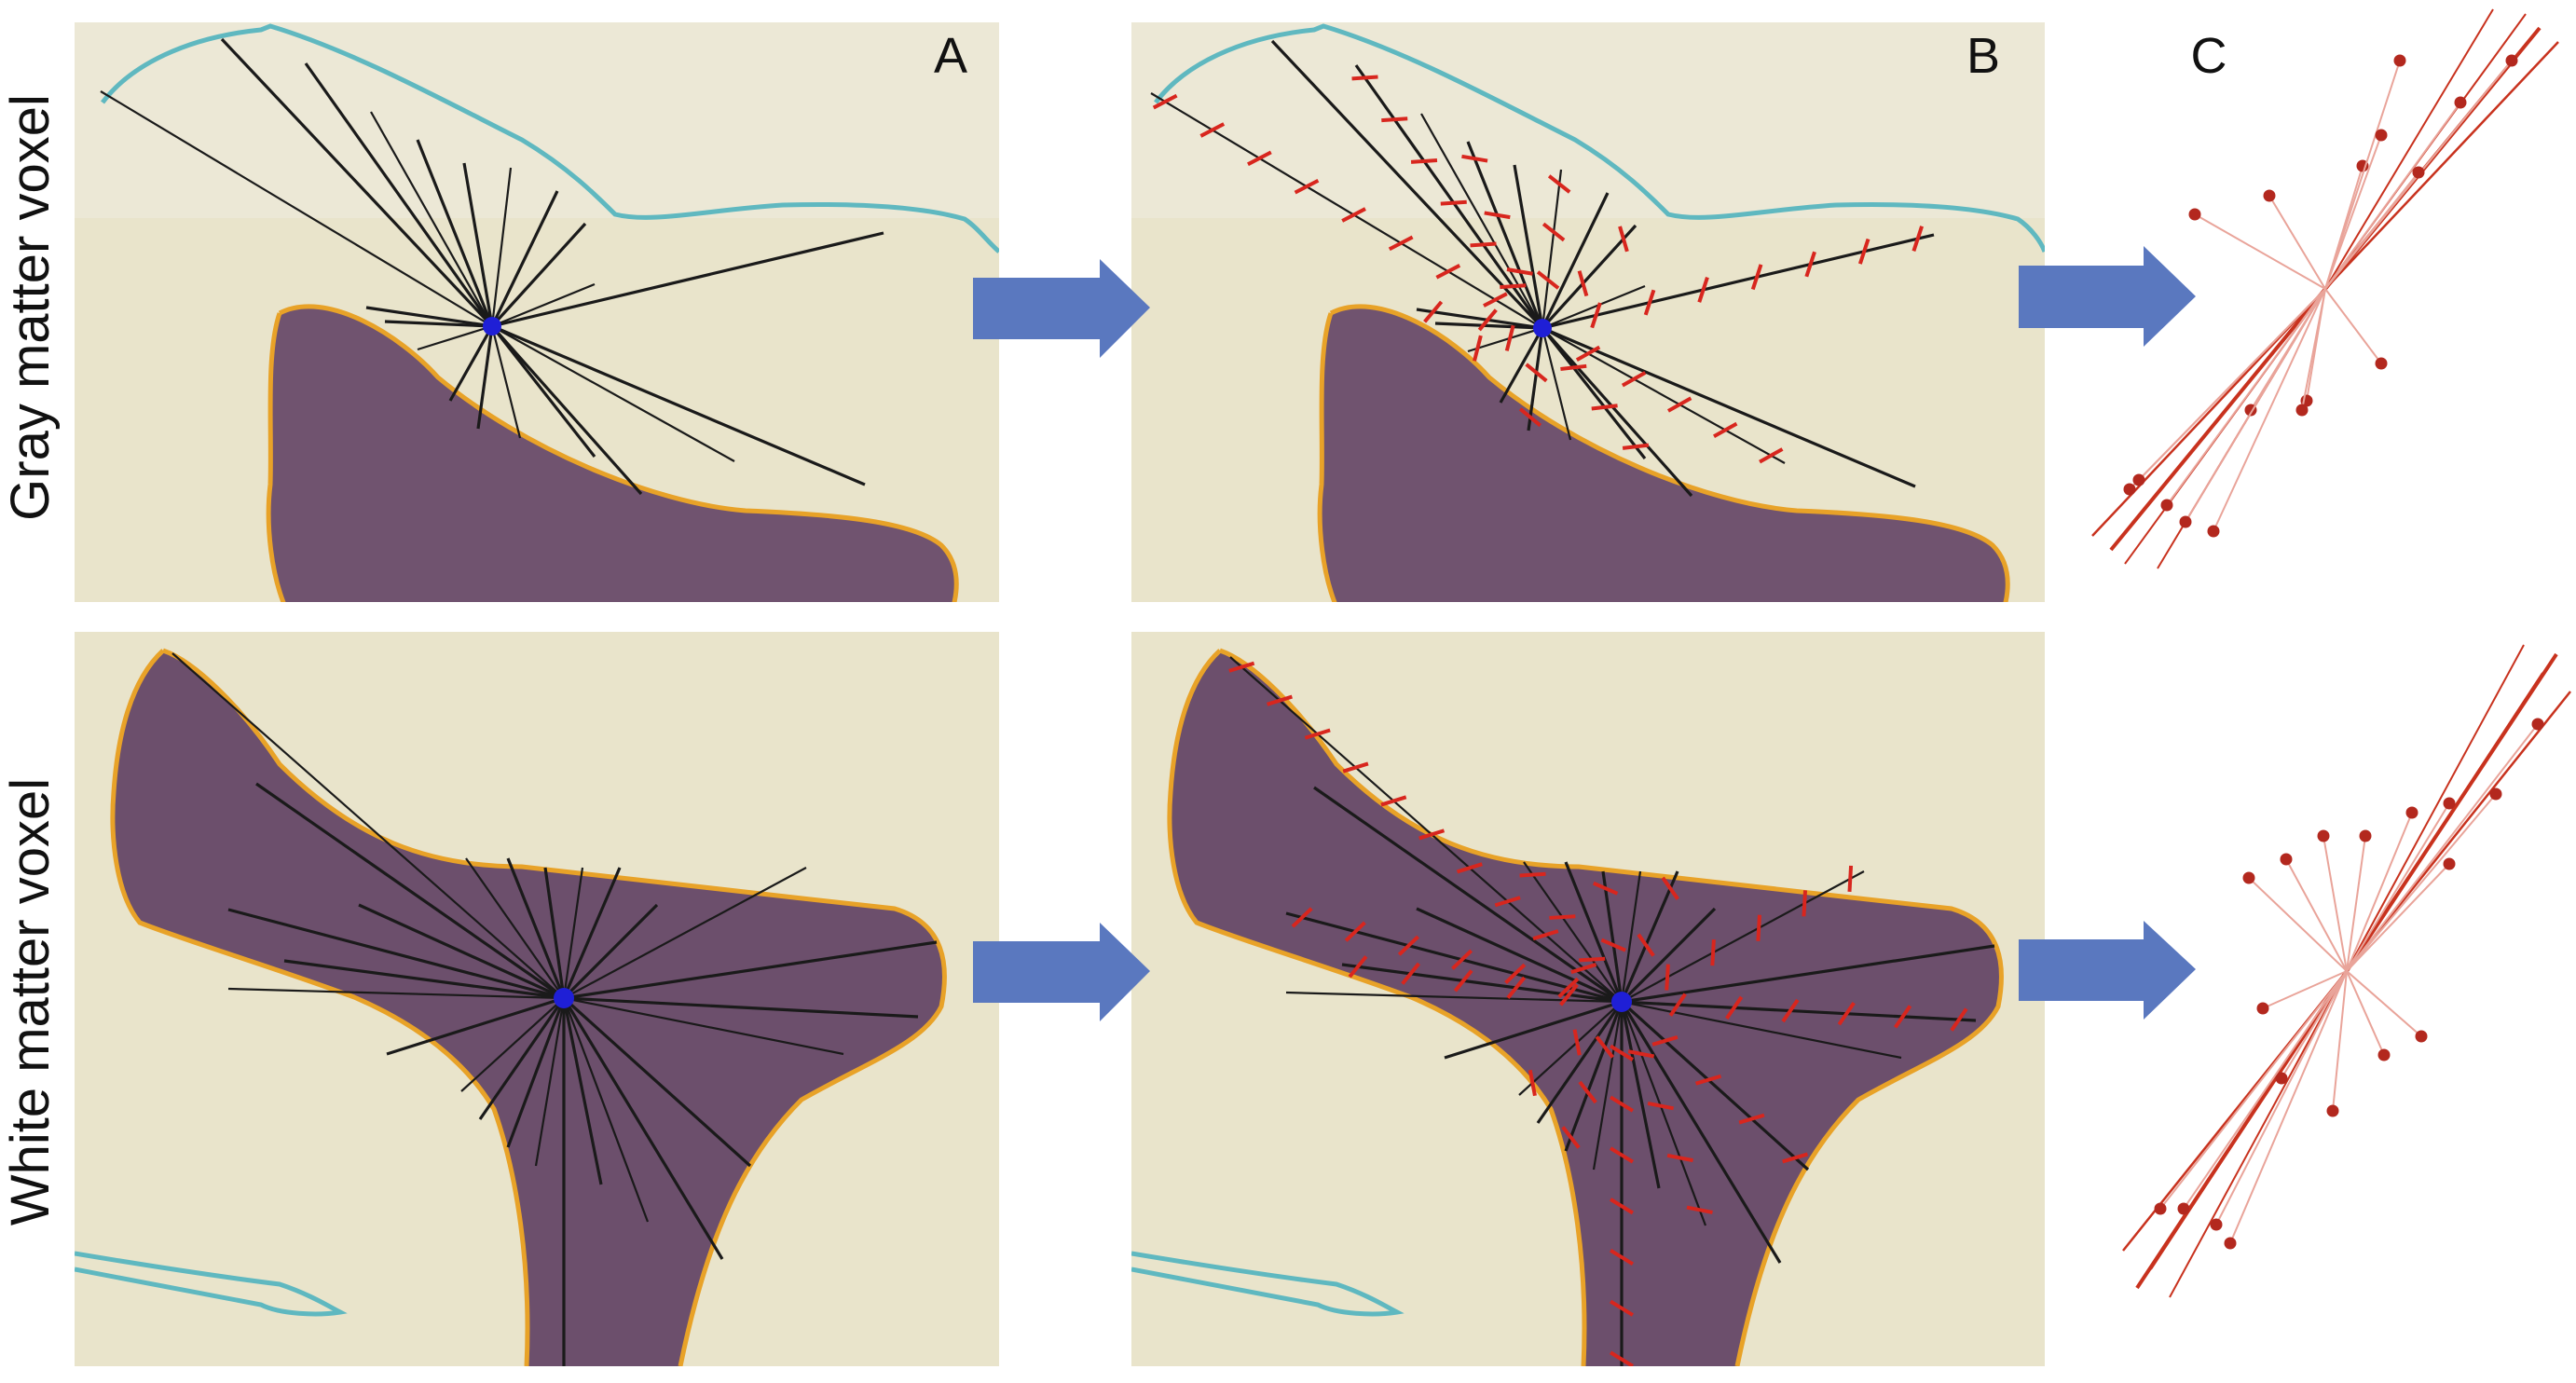 This screenshot has height=1383, width=2576. What do you see at coordinates (2107, 297) in the screenshot?
I see `arrow-right-icon` at bounding box center [2107, 297].